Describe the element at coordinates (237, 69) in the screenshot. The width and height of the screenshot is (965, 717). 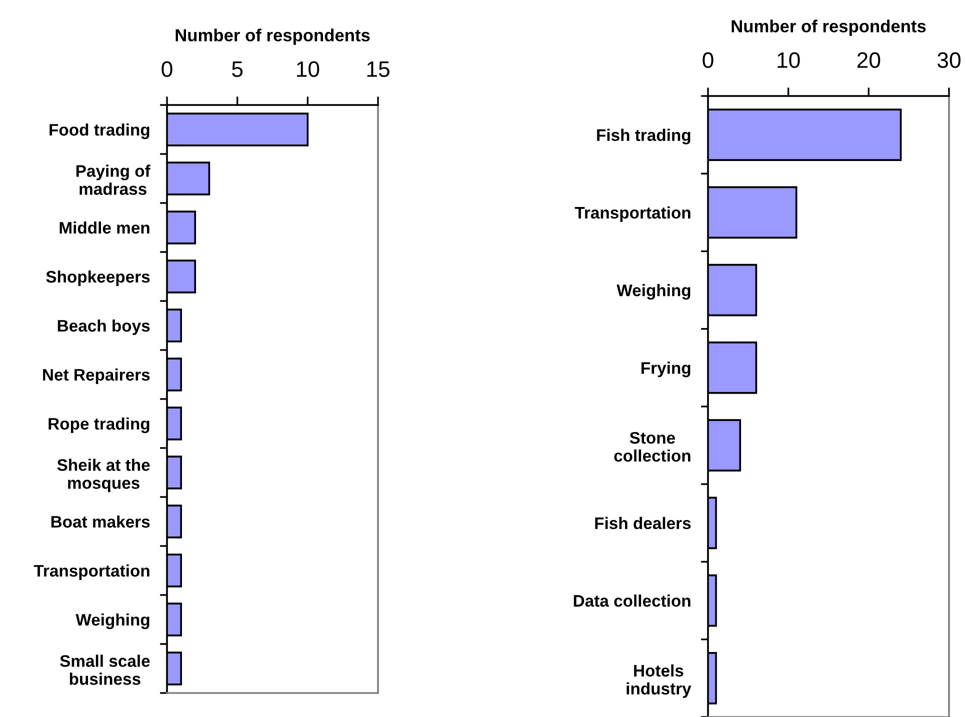
I see `x-tick-label: 5` at that location.